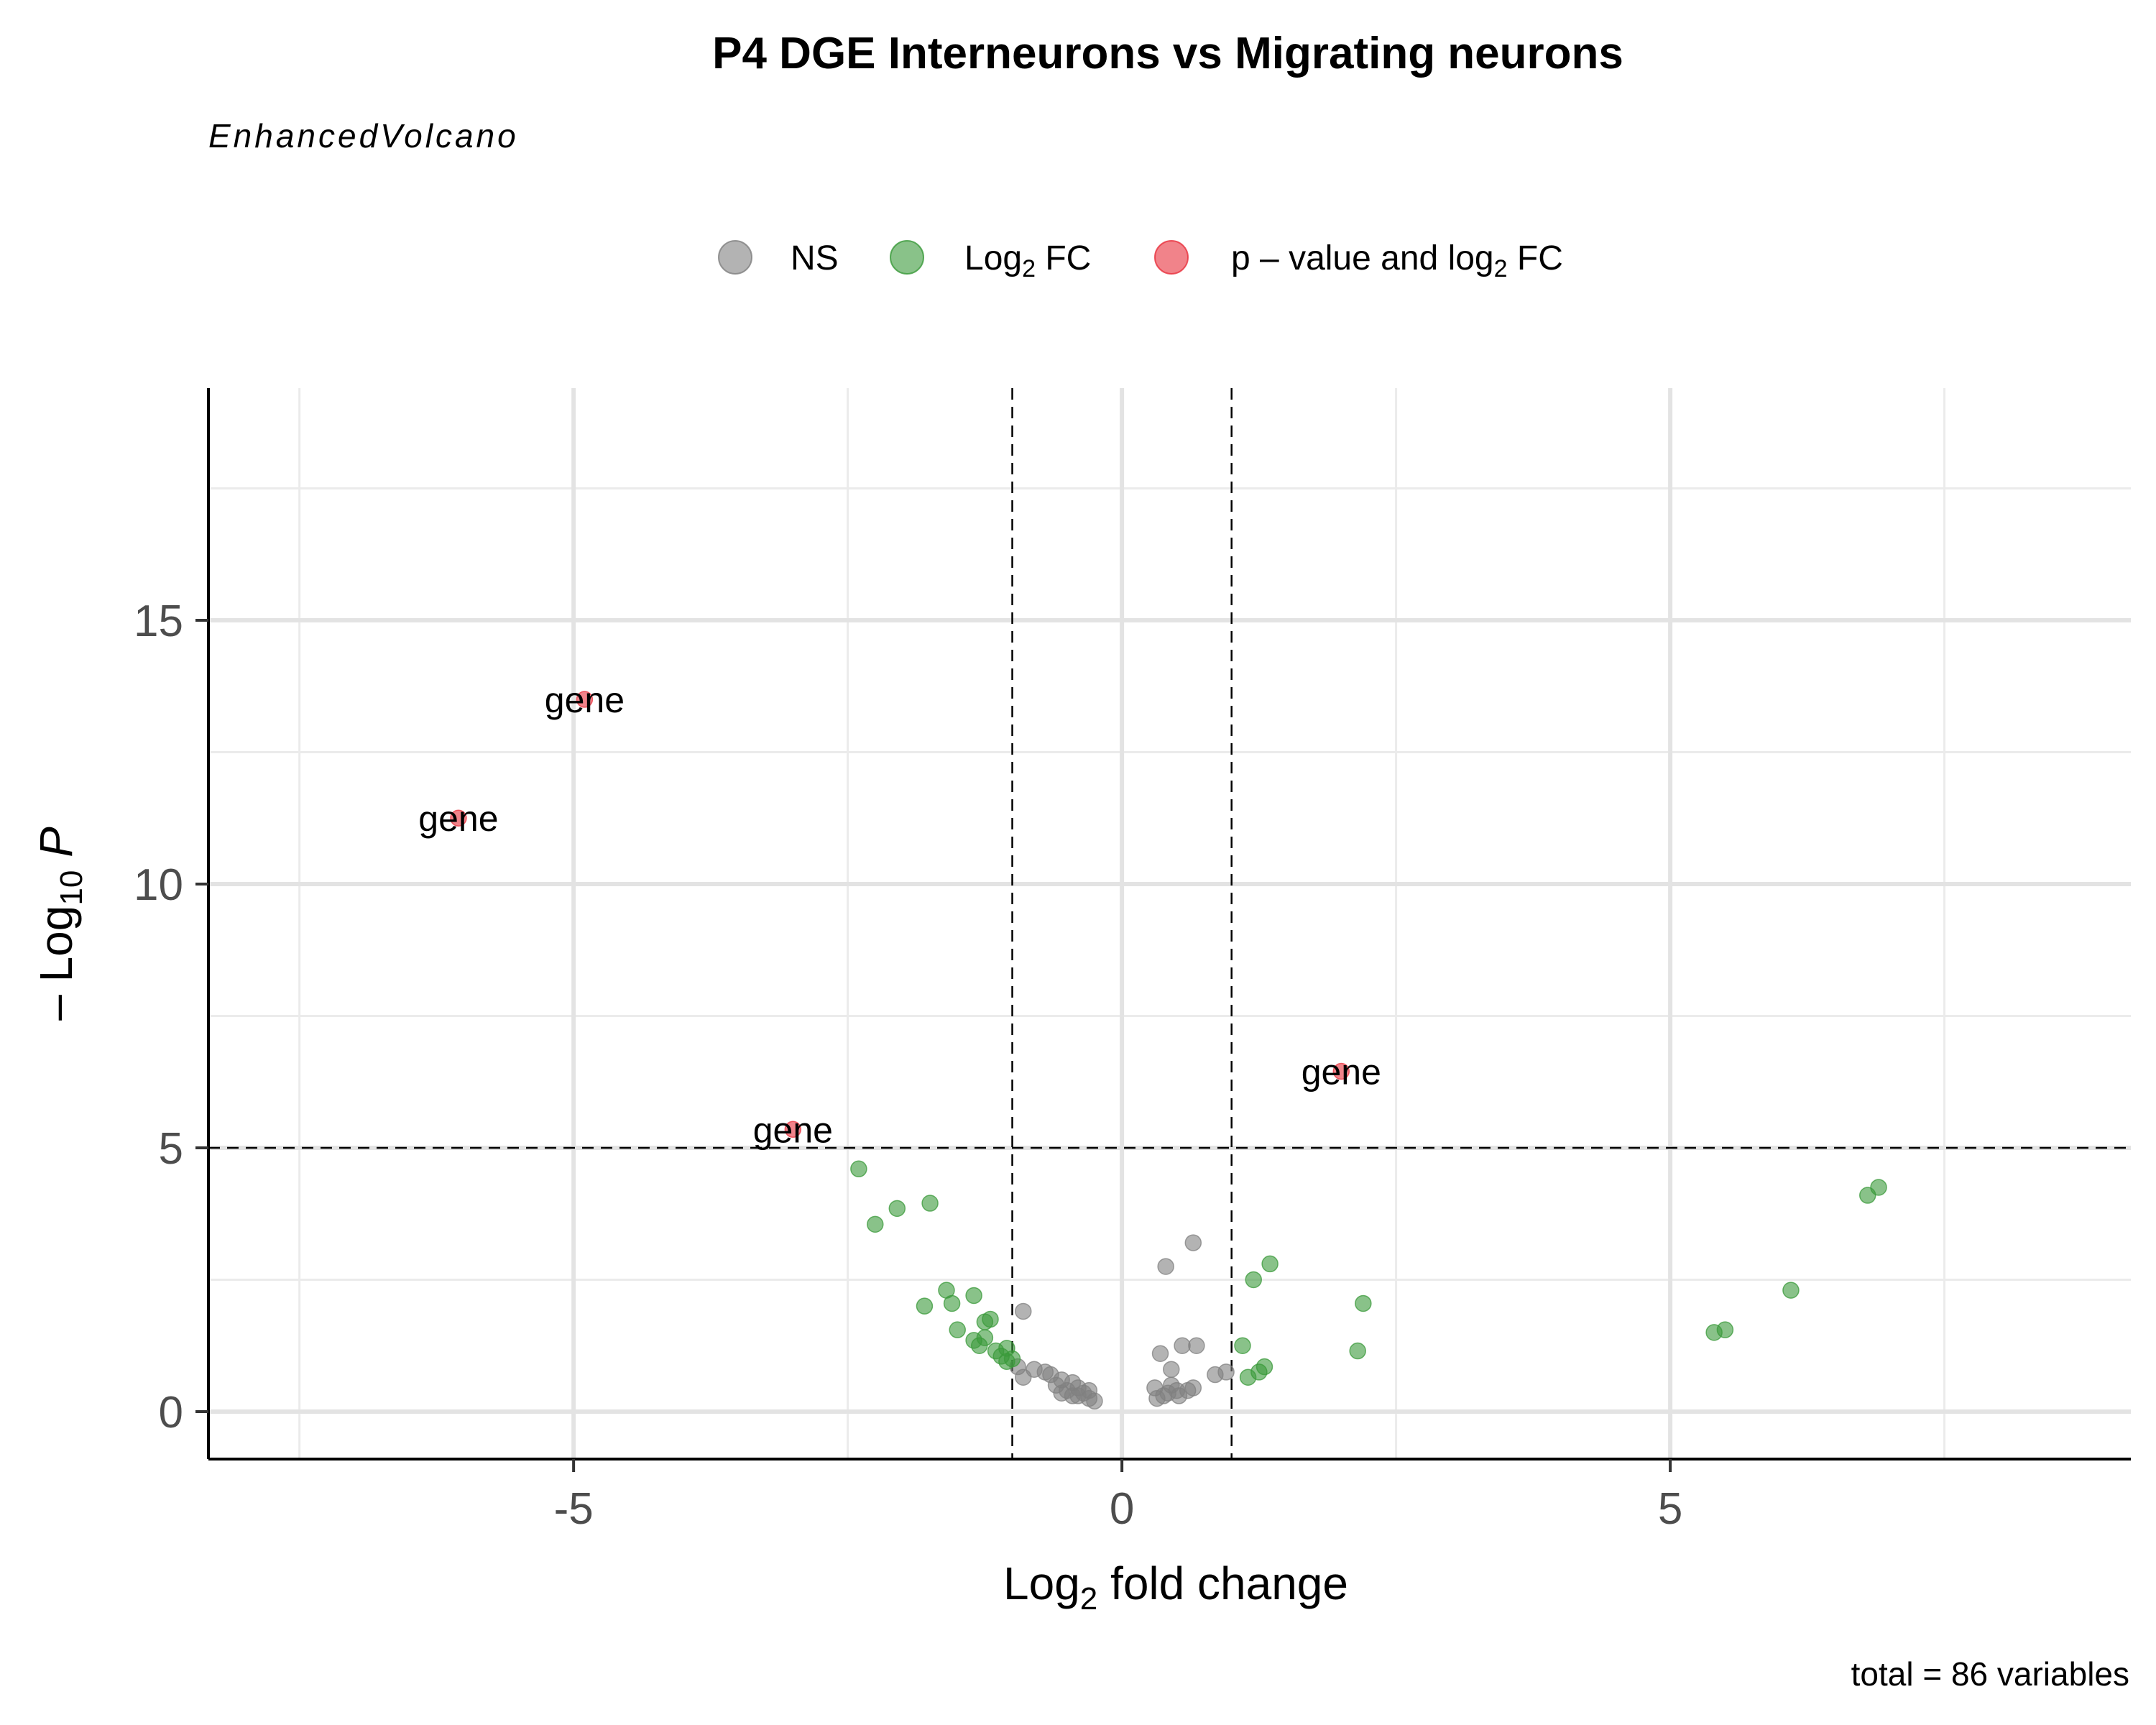  What do you see at coordinates (907, 257) in the screenshot?
I see `legend-marker-fc` at bounding box center [907, 257].